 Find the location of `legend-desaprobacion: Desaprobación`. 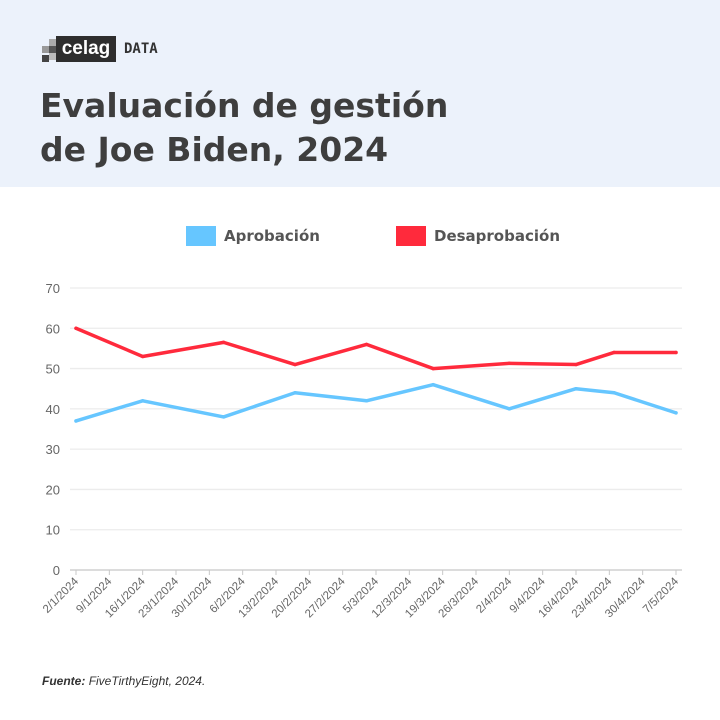

legend-desaprobacion: Desaprobación is located at coordinates (478, 236).